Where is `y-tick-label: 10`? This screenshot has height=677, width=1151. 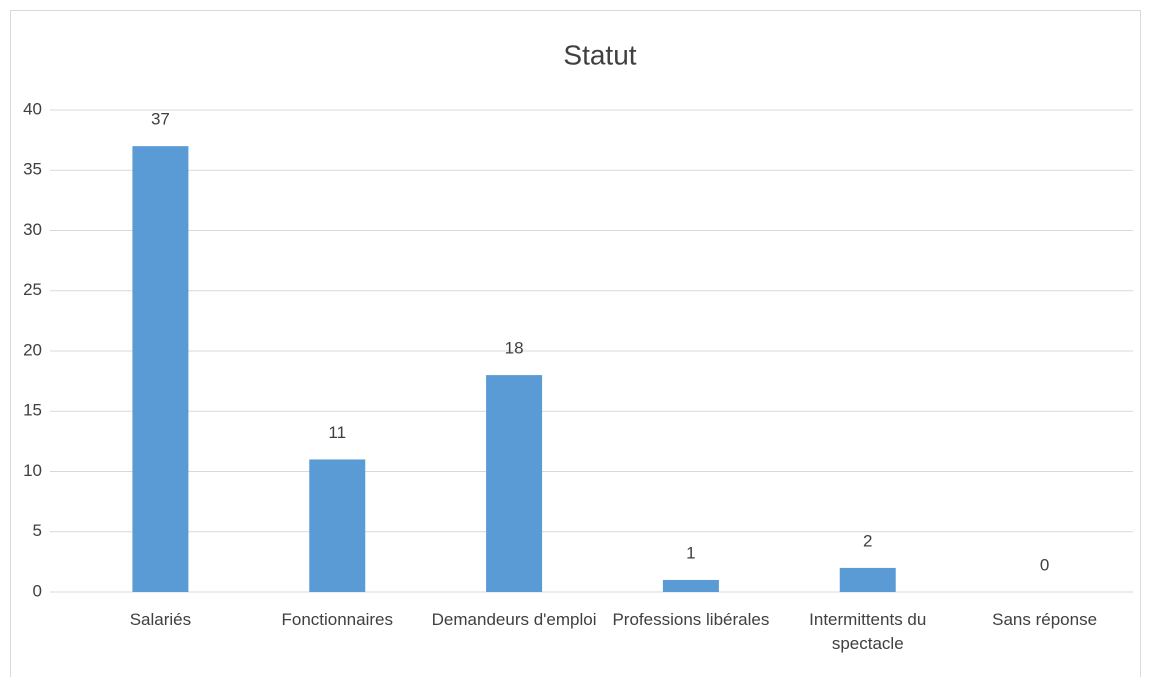 y-tick-label: 10 is located at coordinates (32, 470).